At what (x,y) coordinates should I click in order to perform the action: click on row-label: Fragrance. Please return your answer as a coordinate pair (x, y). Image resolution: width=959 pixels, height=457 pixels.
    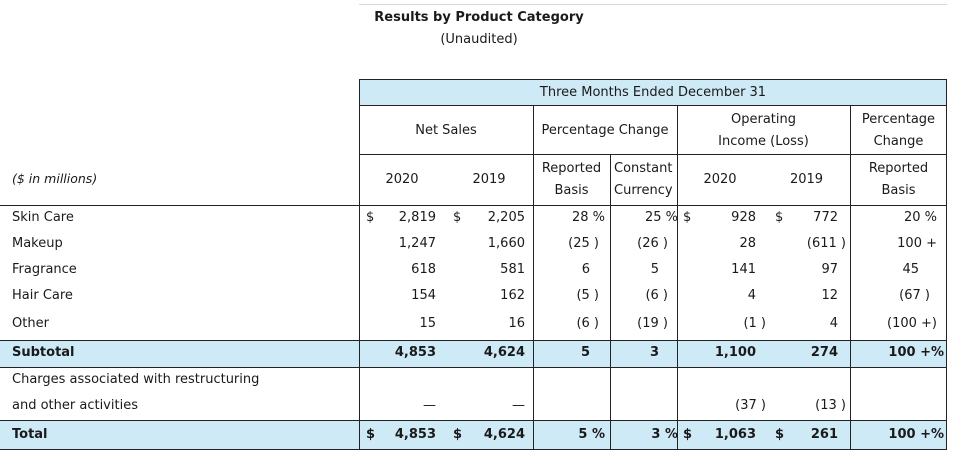
    Looking at the image, I should click on (44, 269).